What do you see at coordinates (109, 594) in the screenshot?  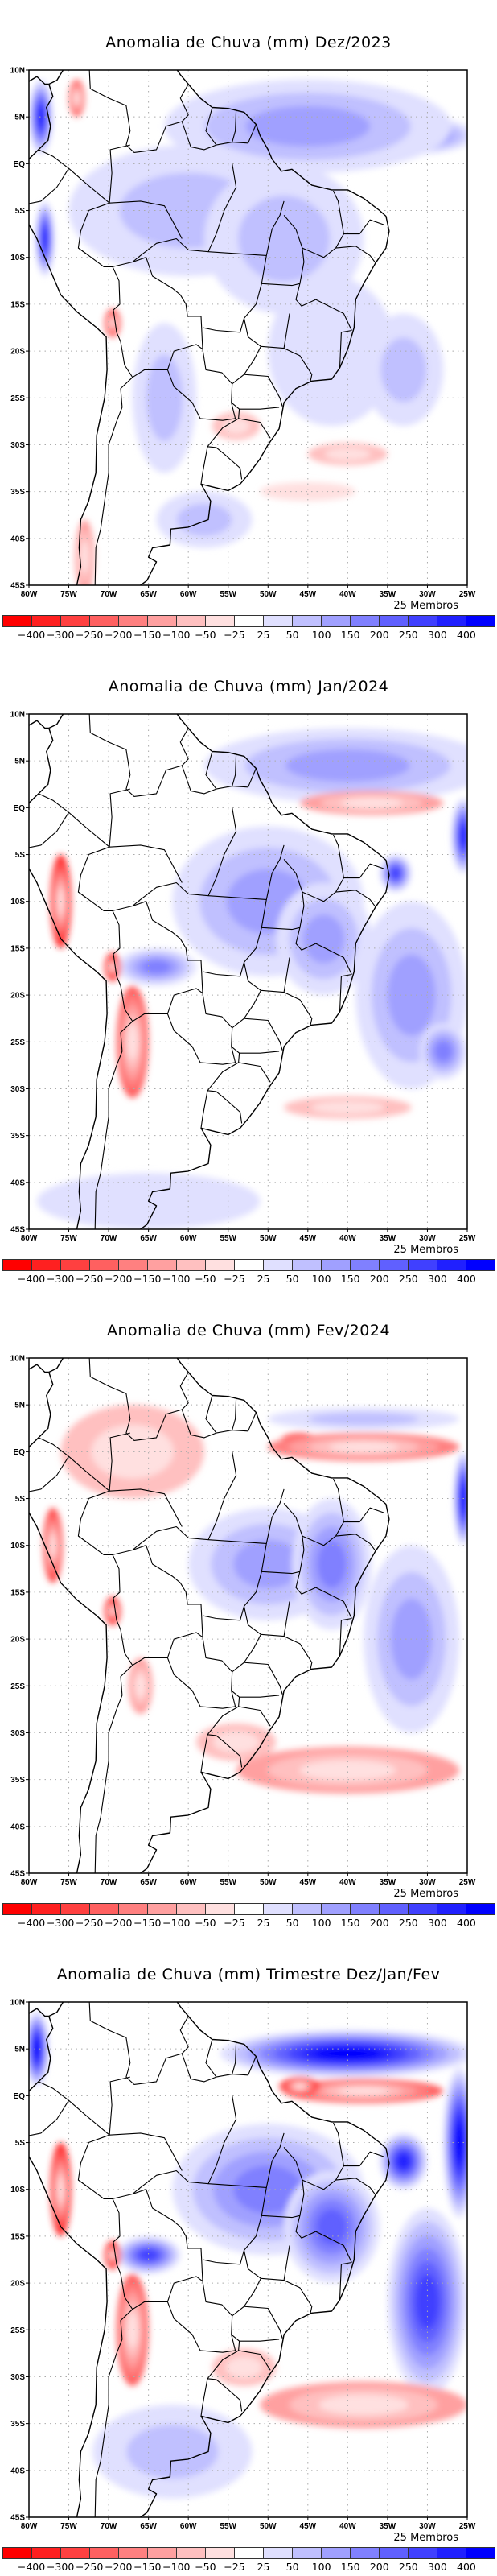 I see `x-tick-label: 70W` at bounding box center [109, 594].